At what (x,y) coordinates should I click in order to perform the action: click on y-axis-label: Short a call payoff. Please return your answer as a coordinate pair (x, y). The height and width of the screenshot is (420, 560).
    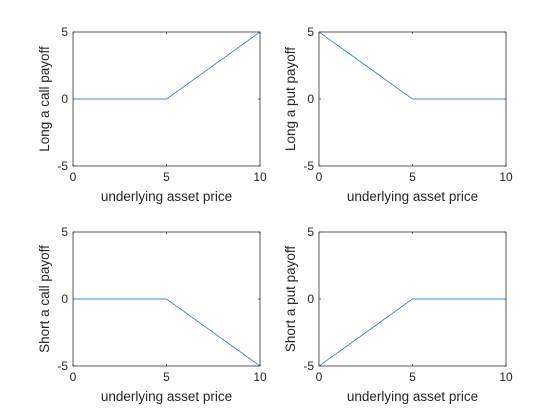
    Looking at the image, I should click on (44, 299).